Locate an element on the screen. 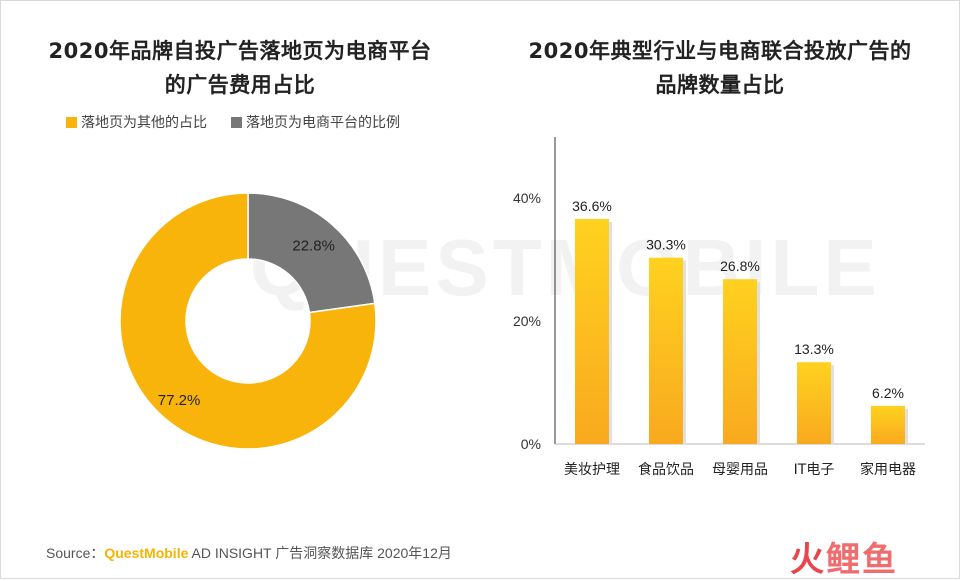  bar-chart-title: 2020年典型行业与电商联合投放广告的 品牌数量占比 is located at coordinates (720, 68).